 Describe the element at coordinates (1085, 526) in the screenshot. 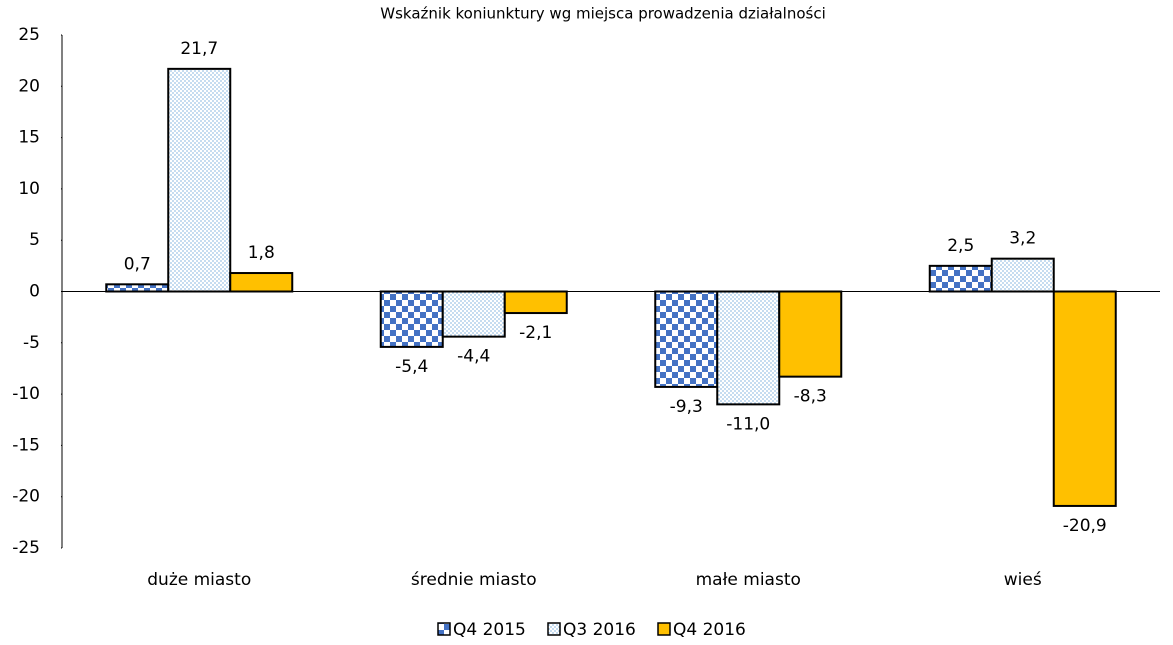

I see `value-label: -20,9` at that location.